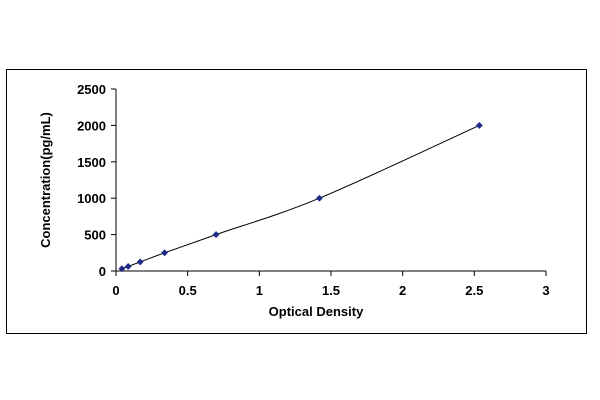 The image size is (600, 400). Describe the element at coordinates (545, 290) in the screenshot. I see `x-tick-label: 3` at that location.